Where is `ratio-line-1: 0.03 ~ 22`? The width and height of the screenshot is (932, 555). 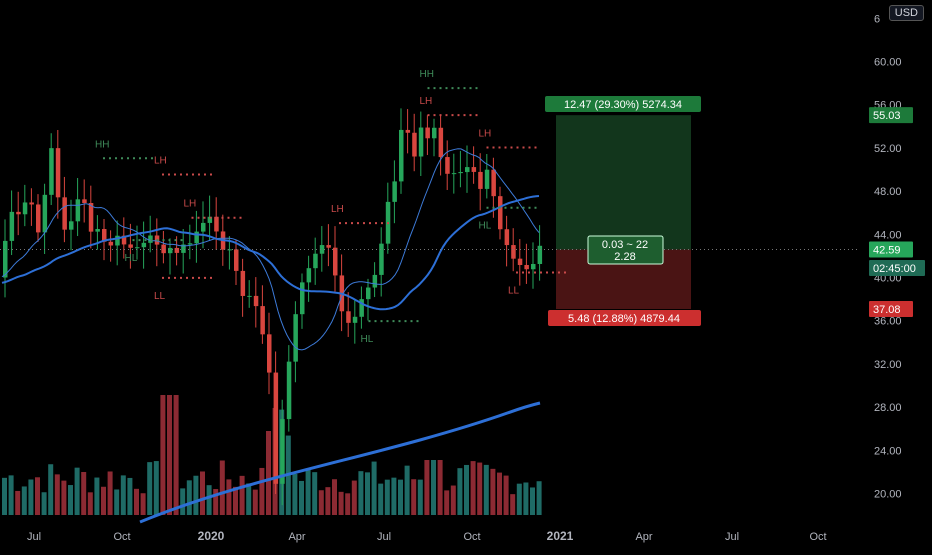
ratio-line-1: 0.03 ~ 22 is located at coordinates (625, 245).